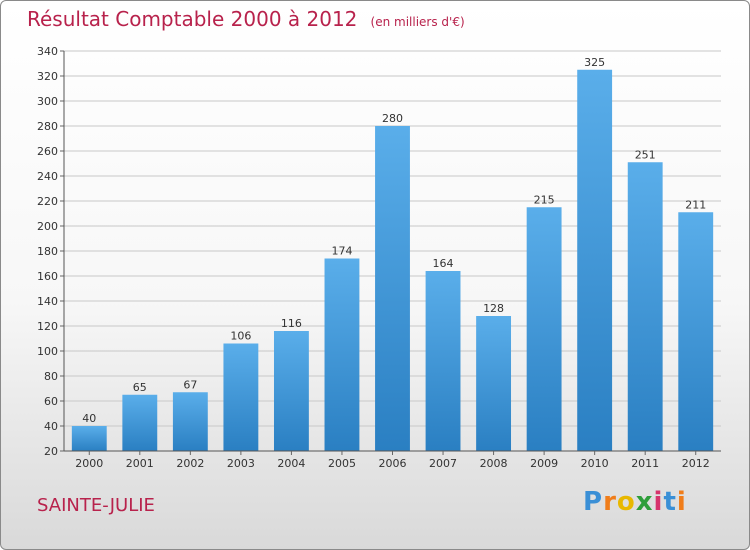 This screenshot has height=550, width=750. I want to click on y-tick-label: 60, so click(51, 401).